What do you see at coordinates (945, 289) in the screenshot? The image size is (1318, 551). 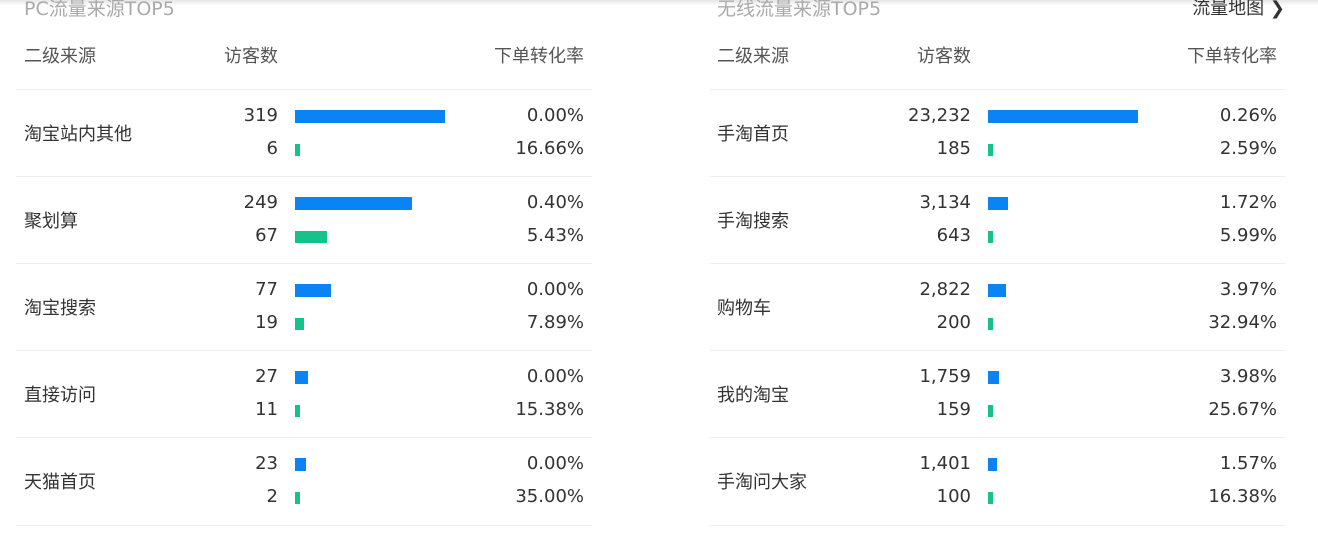 I see `visitor-count: 2,822` at bounding box center [945, 289].